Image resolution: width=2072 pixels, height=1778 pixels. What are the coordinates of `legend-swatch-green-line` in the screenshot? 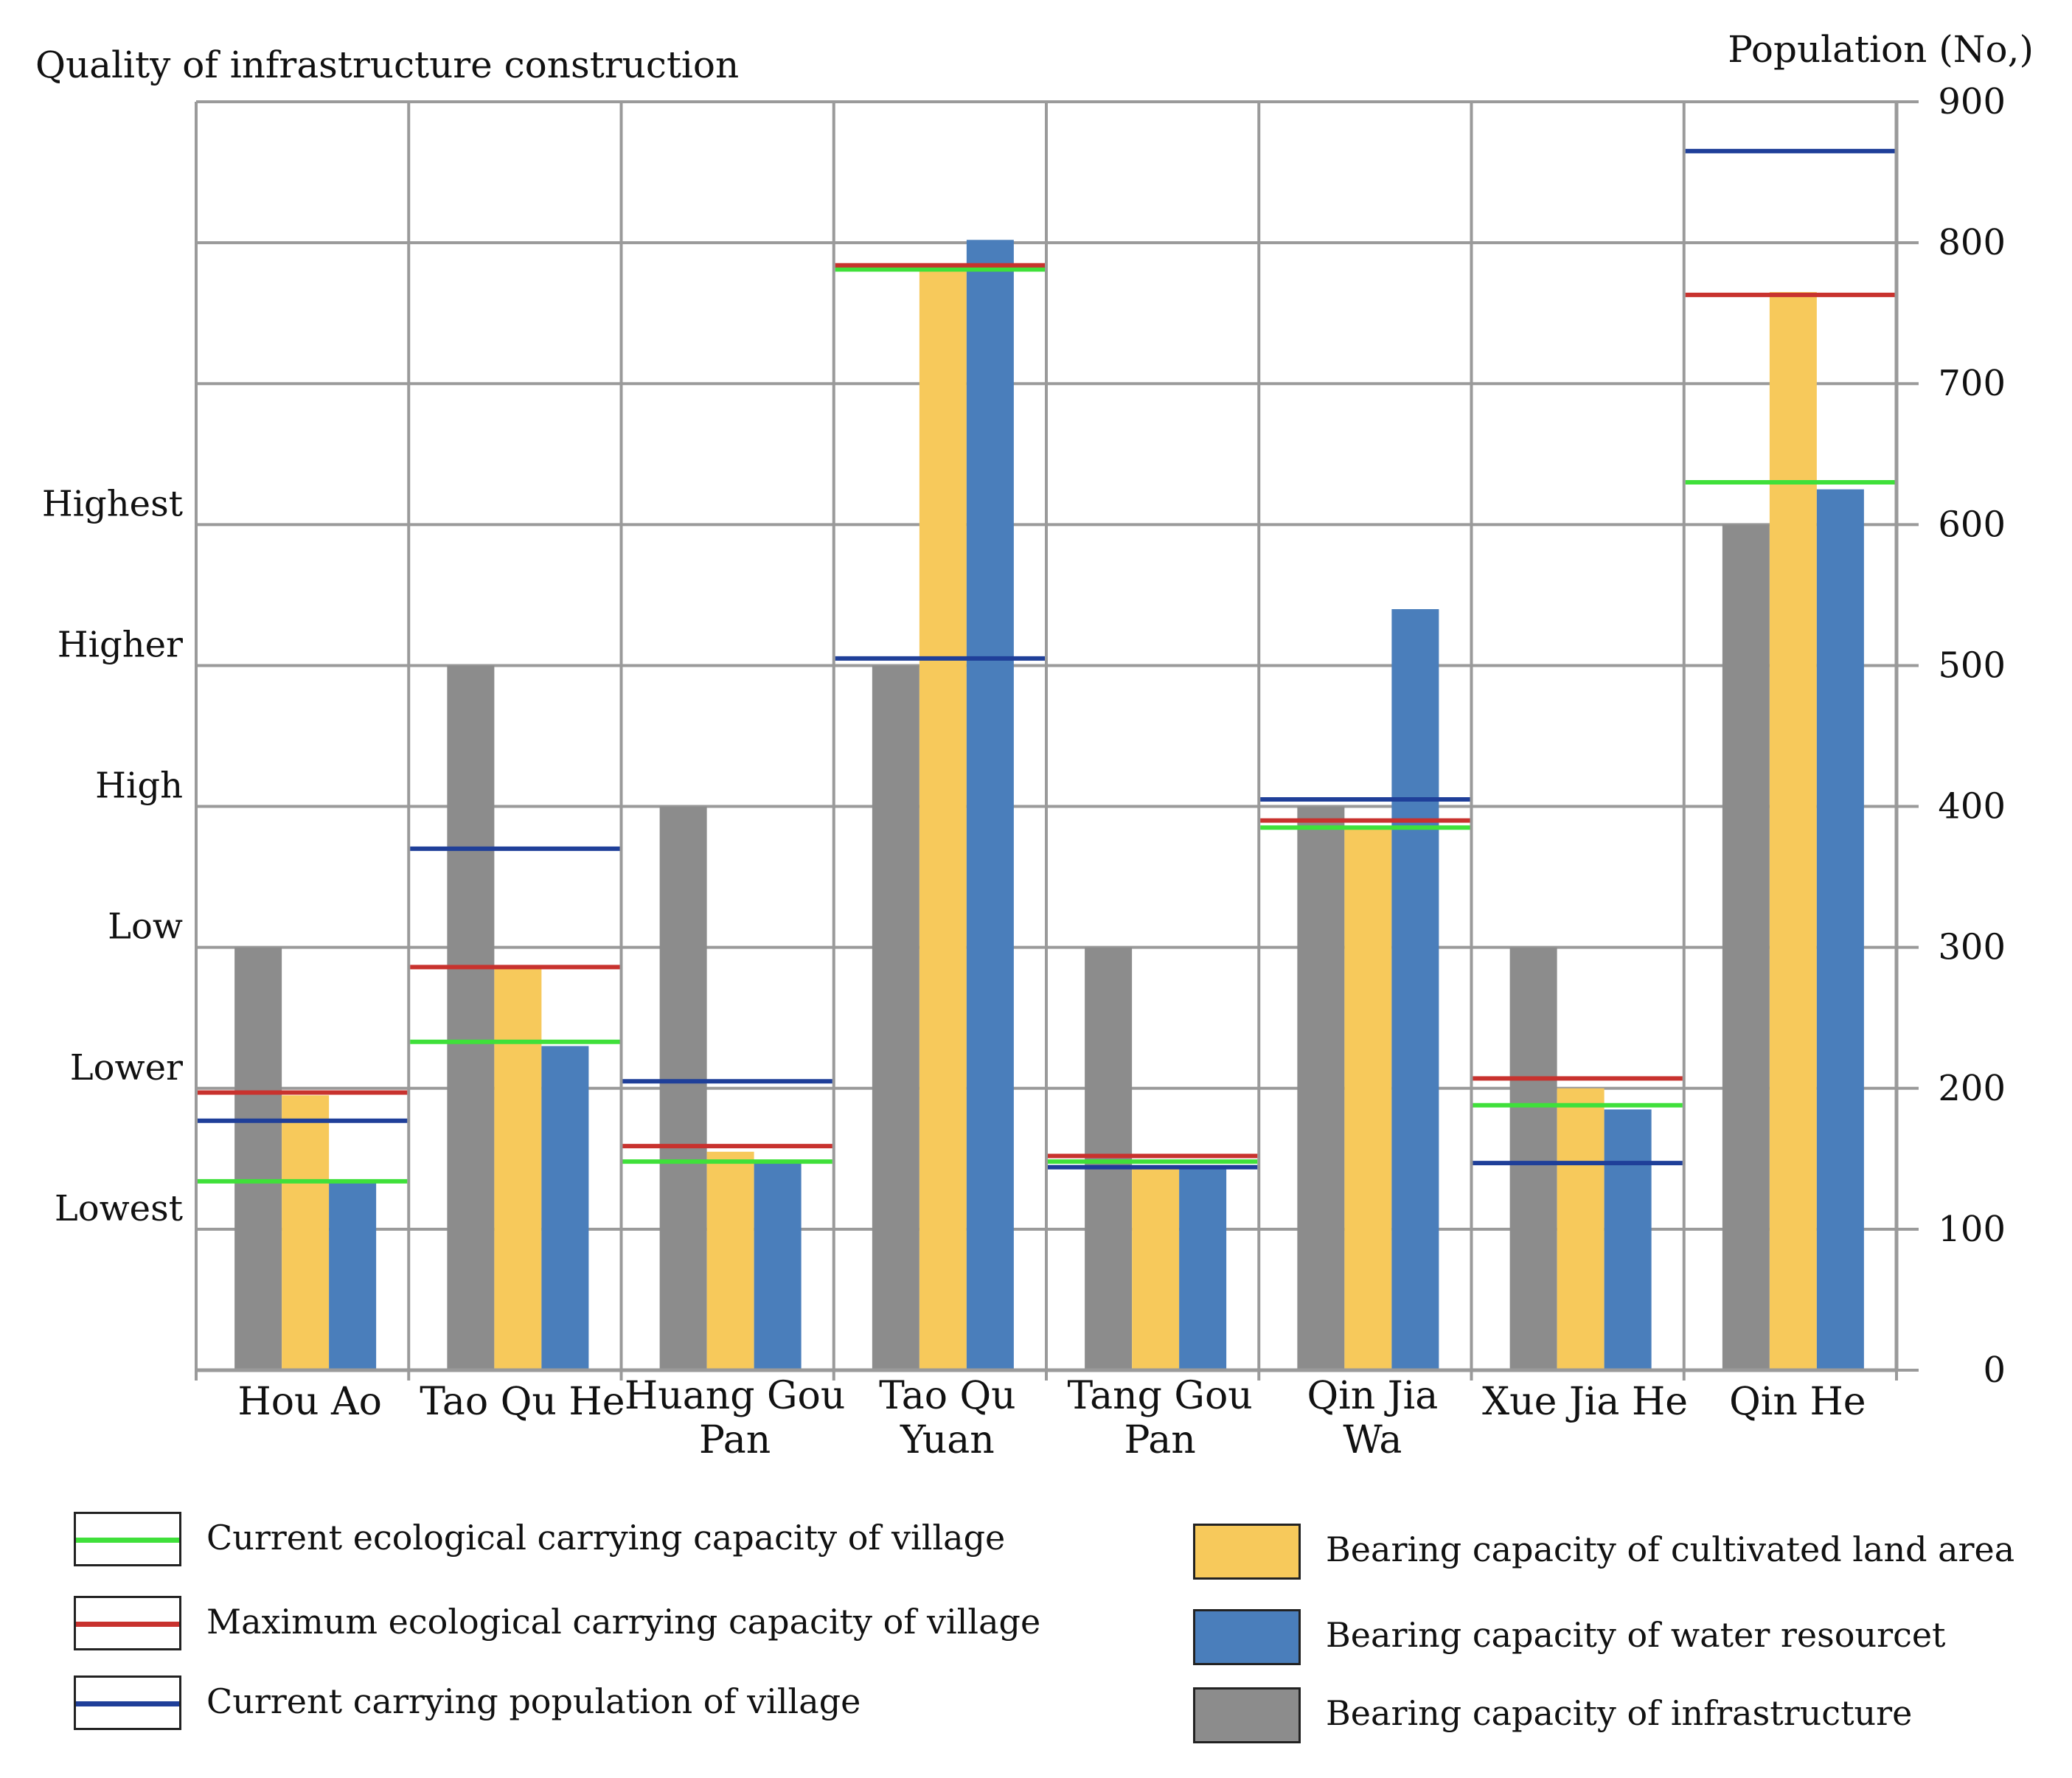 It's located at (127, 1539).